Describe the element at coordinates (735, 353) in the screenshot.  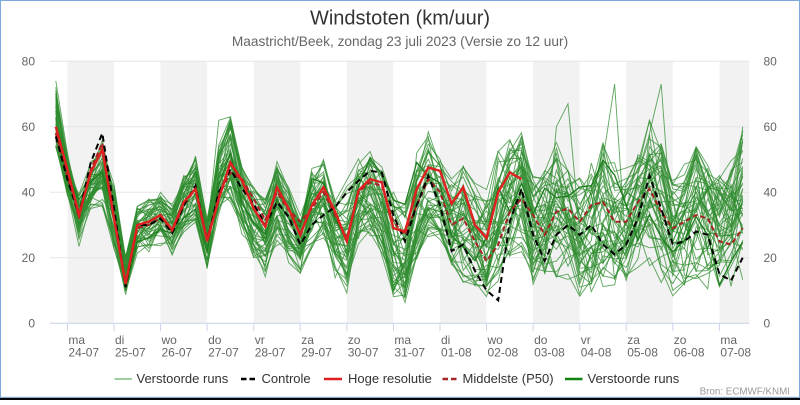
I see `svg-text: 07-08` at that location.